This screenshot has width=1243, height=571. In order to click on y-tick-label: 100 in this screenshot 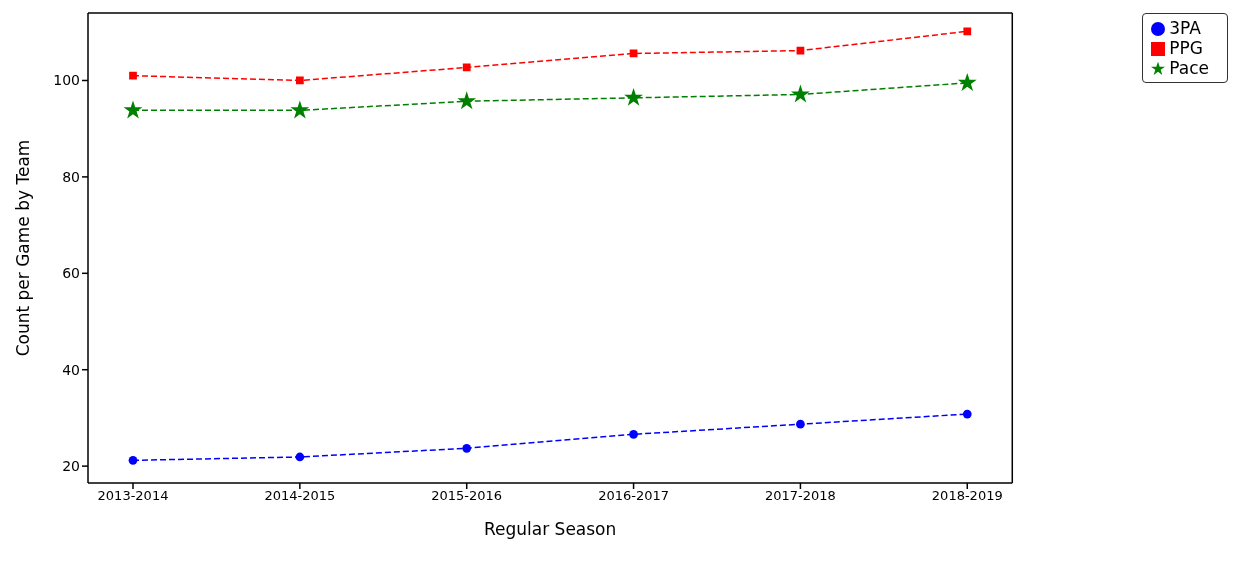, I will do `click(66, 80)`.